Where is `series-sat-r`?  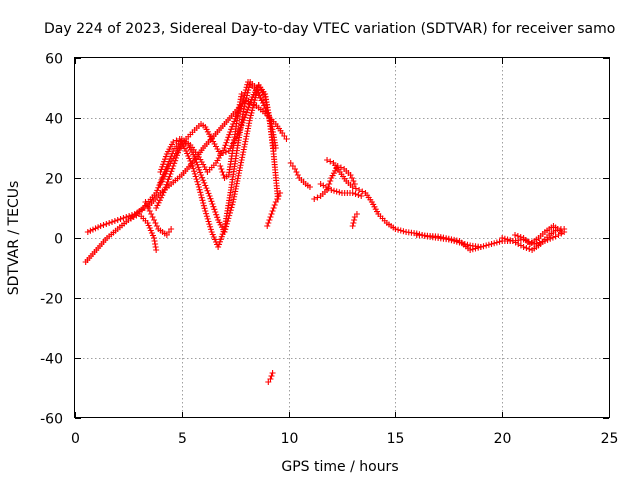
series-sat-r is located at coordinates (539, 235).